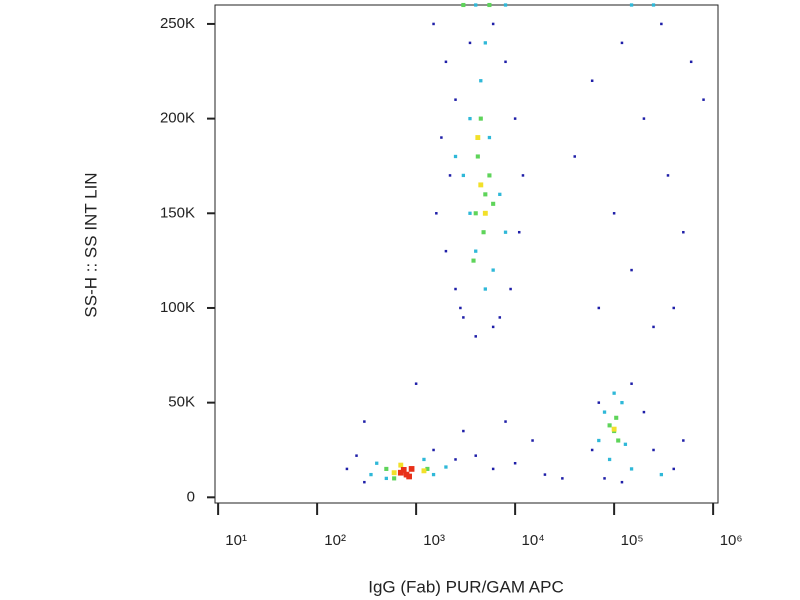 Image resolution: width=800 pixels, height=600 pixels. I want to click on x-tick-label: 10³, so click(434, 540).